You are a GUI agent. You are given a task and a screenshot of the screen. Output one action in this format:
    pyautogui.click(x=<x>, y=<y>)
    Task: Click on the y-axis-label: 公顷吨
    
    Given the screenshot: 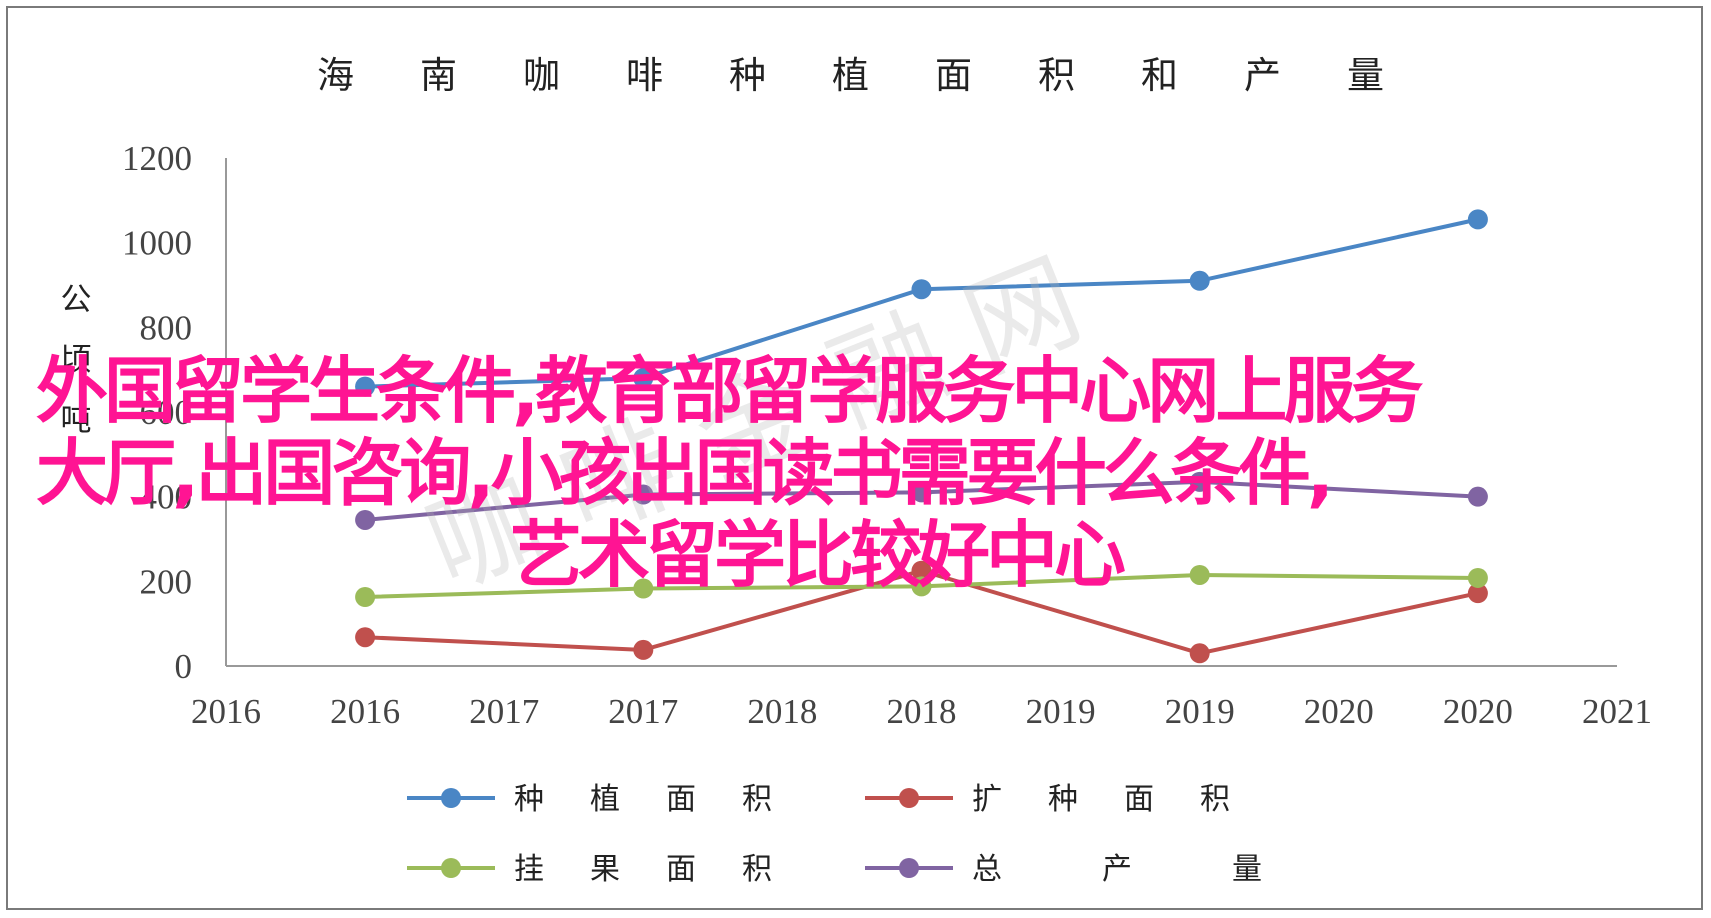 What is the action you would take?
    pyautogui.click(x=76, y=360)
    